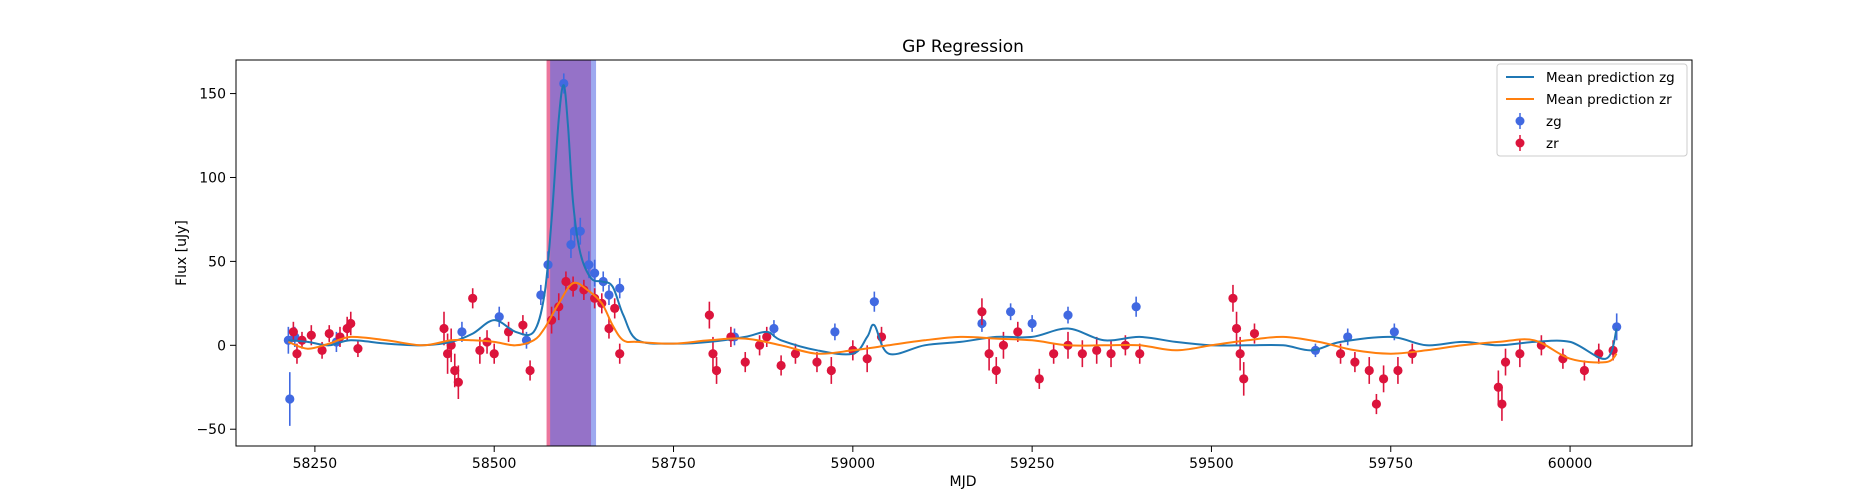  What do you see at coordinates (211, 430) in the screenshot?
I see `y-tick-label: −50` at bounding box center [211, 430].